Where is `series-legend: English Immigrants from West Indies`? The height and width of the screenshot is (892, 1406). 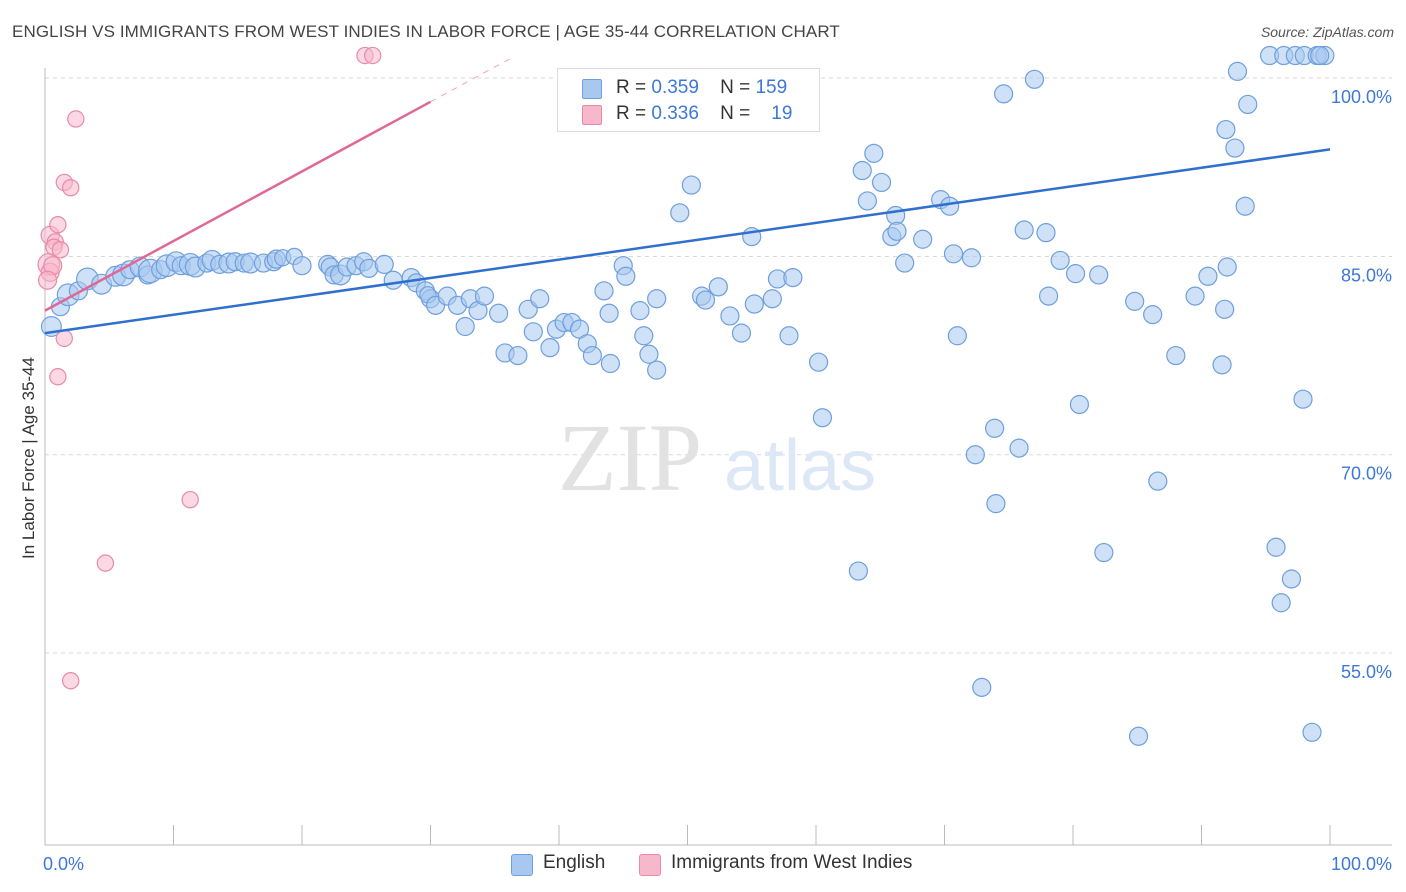
series-legend: English Immigrants from West Indies is located at coordinates (703, 865).